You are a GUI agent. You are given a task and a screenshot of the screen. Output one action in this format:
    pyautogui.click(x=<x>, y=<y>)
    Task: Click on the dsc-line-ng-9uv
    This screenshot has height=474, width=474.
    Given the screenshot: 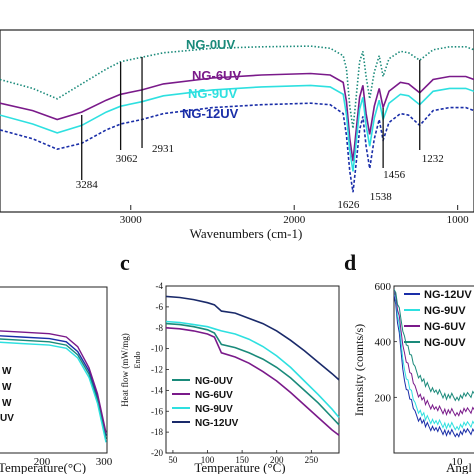 What is the action you would take?
    pyautogui.click(x=252, y=369)
    